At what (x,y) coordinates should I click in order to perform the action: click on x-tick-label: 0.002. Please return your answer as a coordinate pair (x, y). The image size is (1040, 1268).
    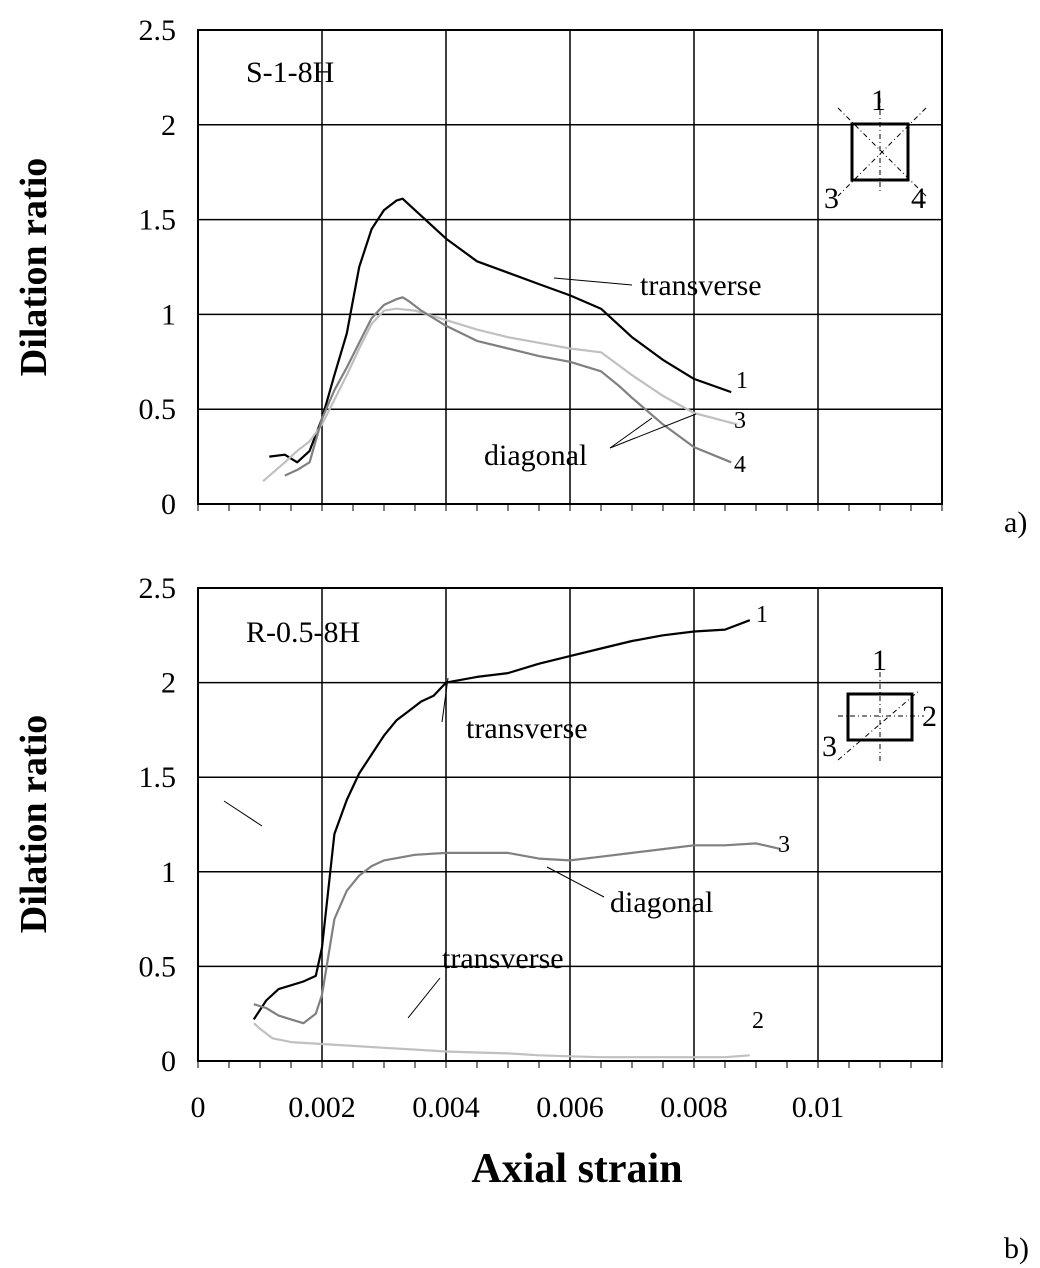
    Looking at the image, I should click on (322, 1107).